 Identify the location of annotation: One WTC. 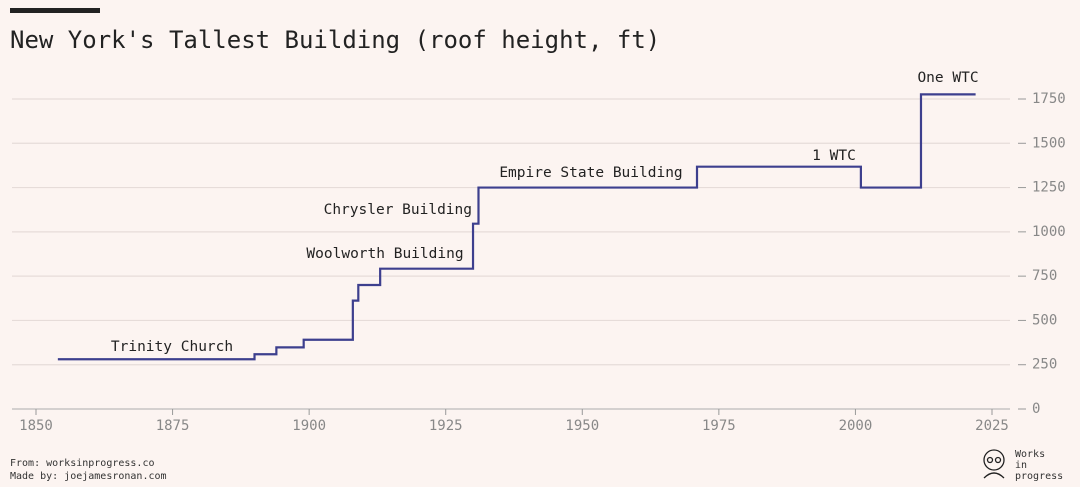
(947, 78).